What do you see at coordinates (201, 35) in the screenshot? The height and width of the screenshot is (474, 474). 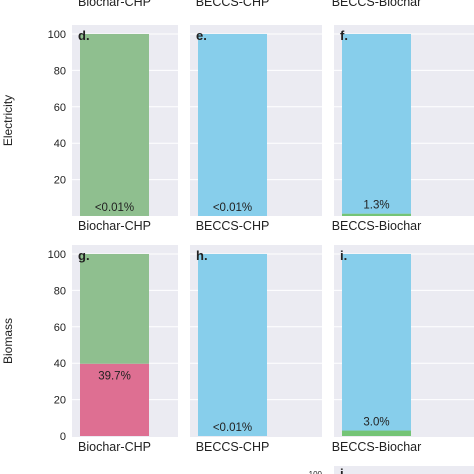 I see `panel-label: e.` at bounding box center [201, 35].